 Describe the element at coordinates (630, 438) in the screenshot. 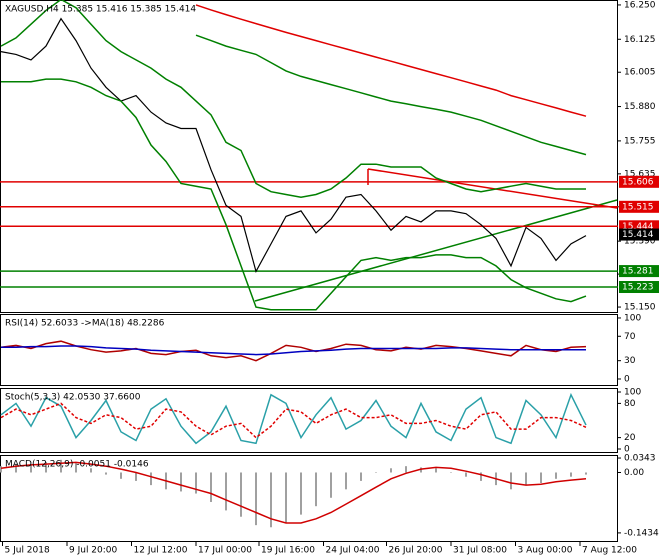

I see `y-tick-label: 20` at that location.